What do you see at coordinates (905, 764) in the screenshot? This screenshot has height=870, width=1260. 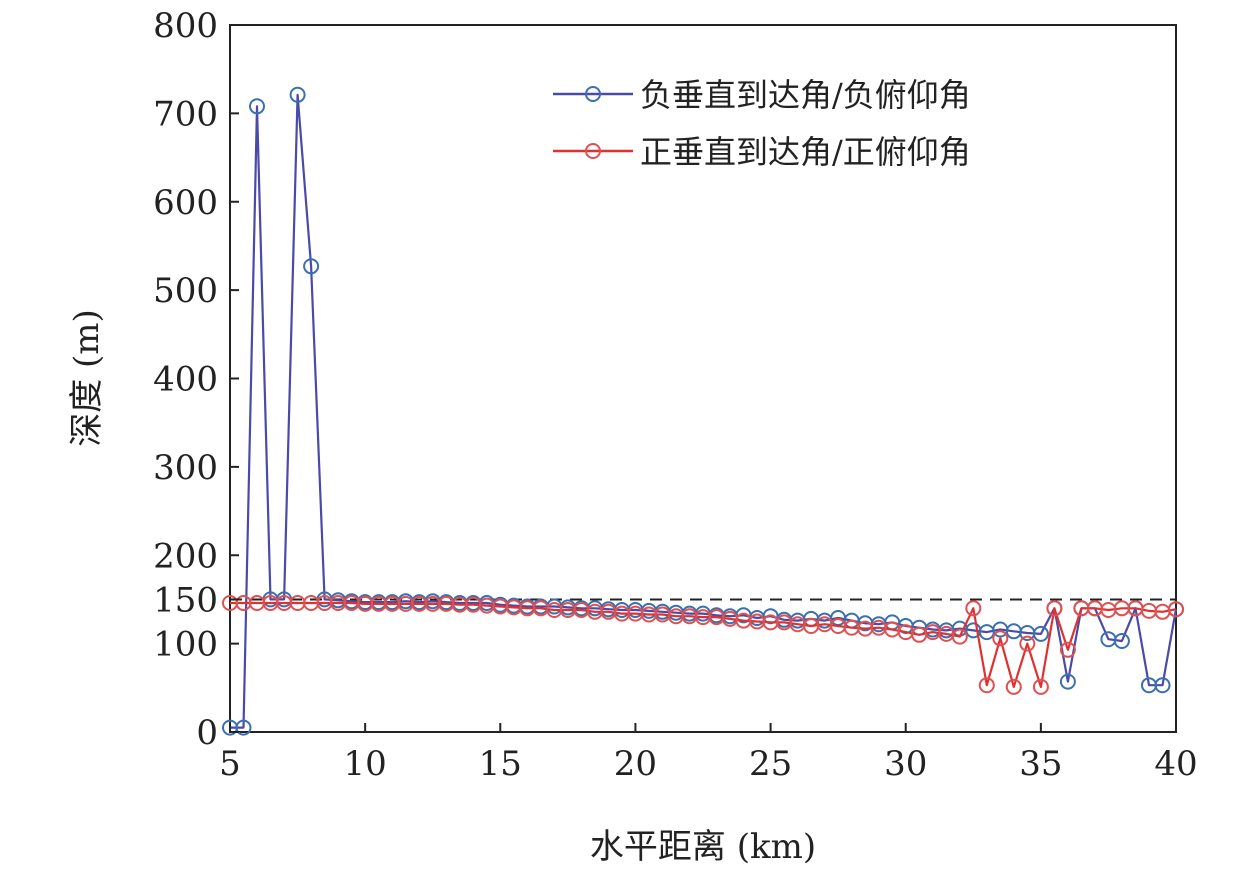 I see `x-tick-label: 30` at bounding box center [905, 764].